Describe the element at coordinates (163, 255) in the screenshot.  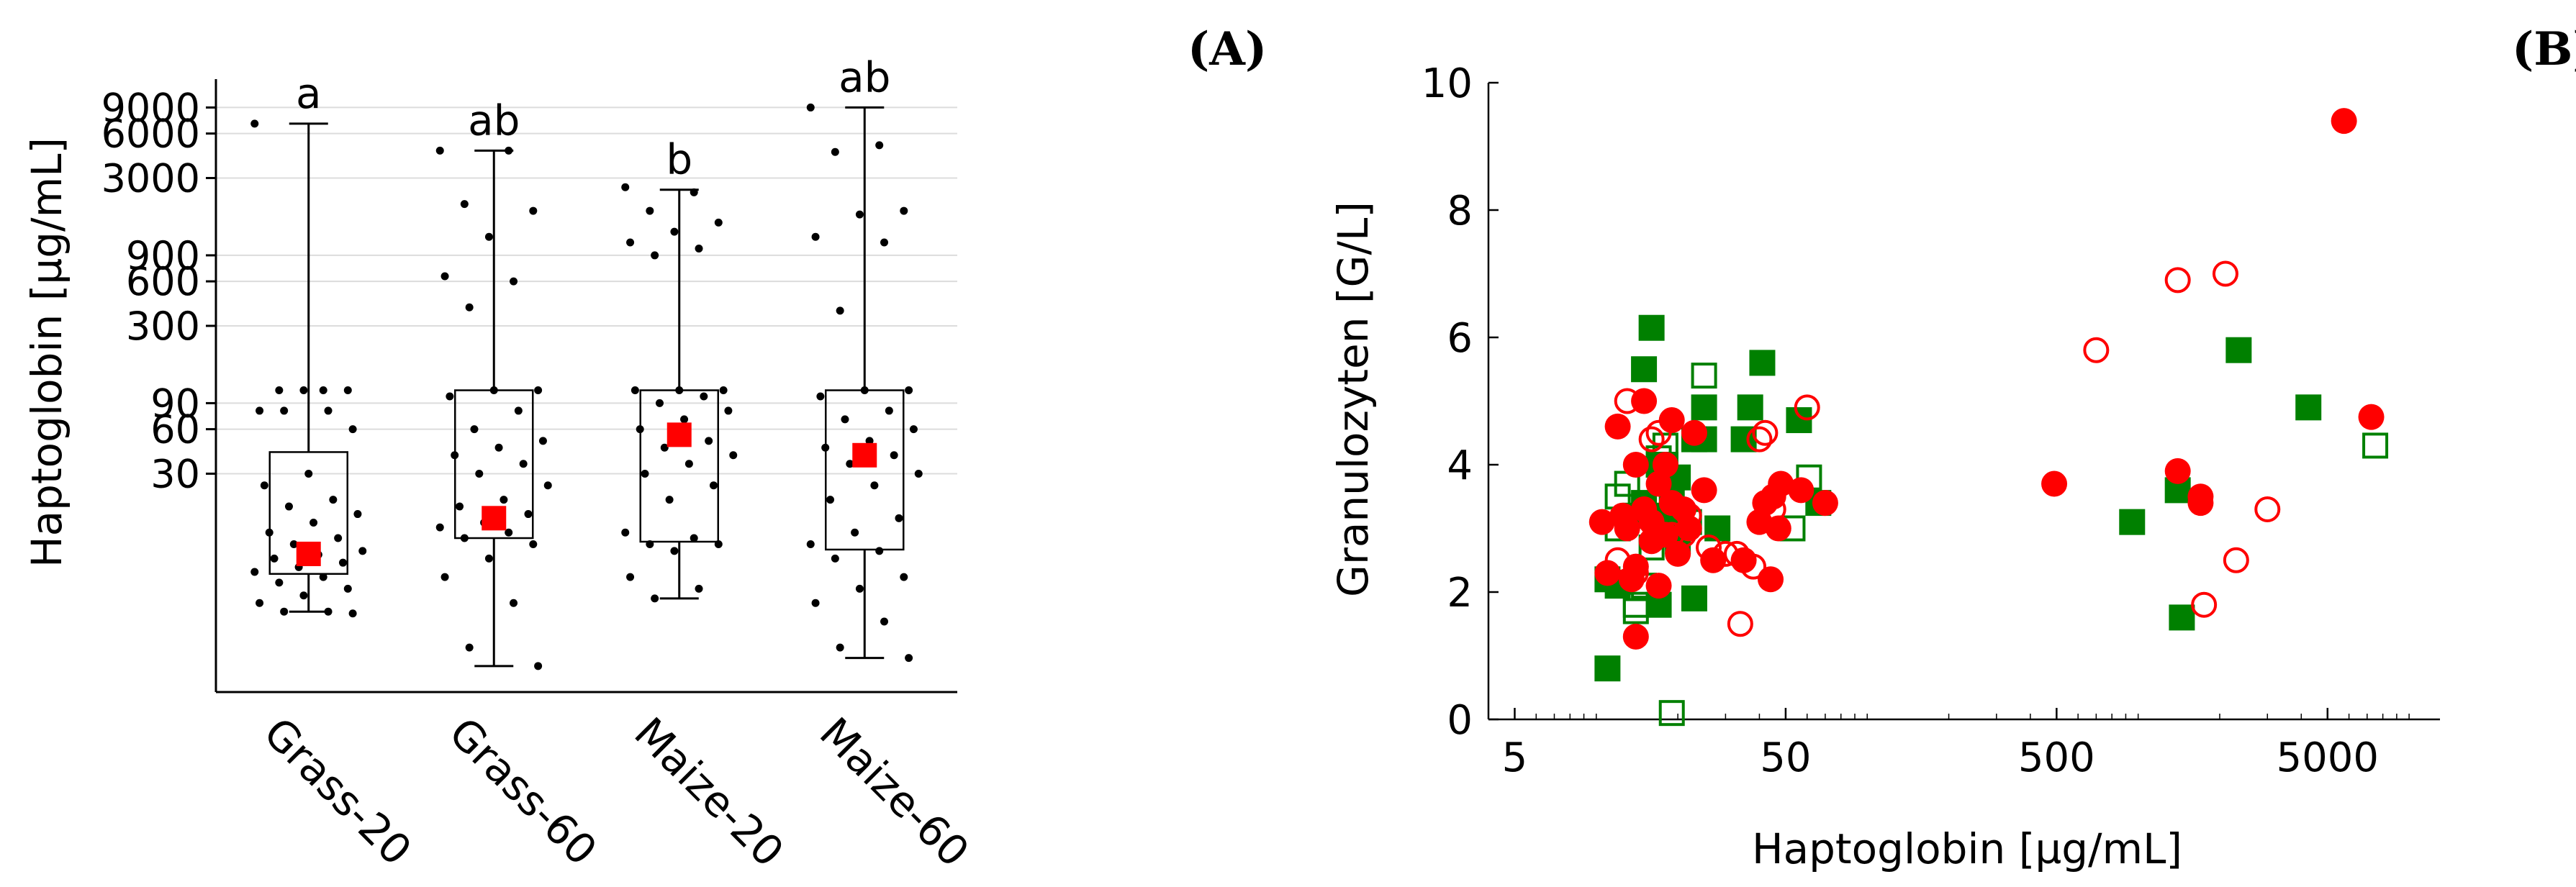
I see `y-tick-label: 900` at that location.